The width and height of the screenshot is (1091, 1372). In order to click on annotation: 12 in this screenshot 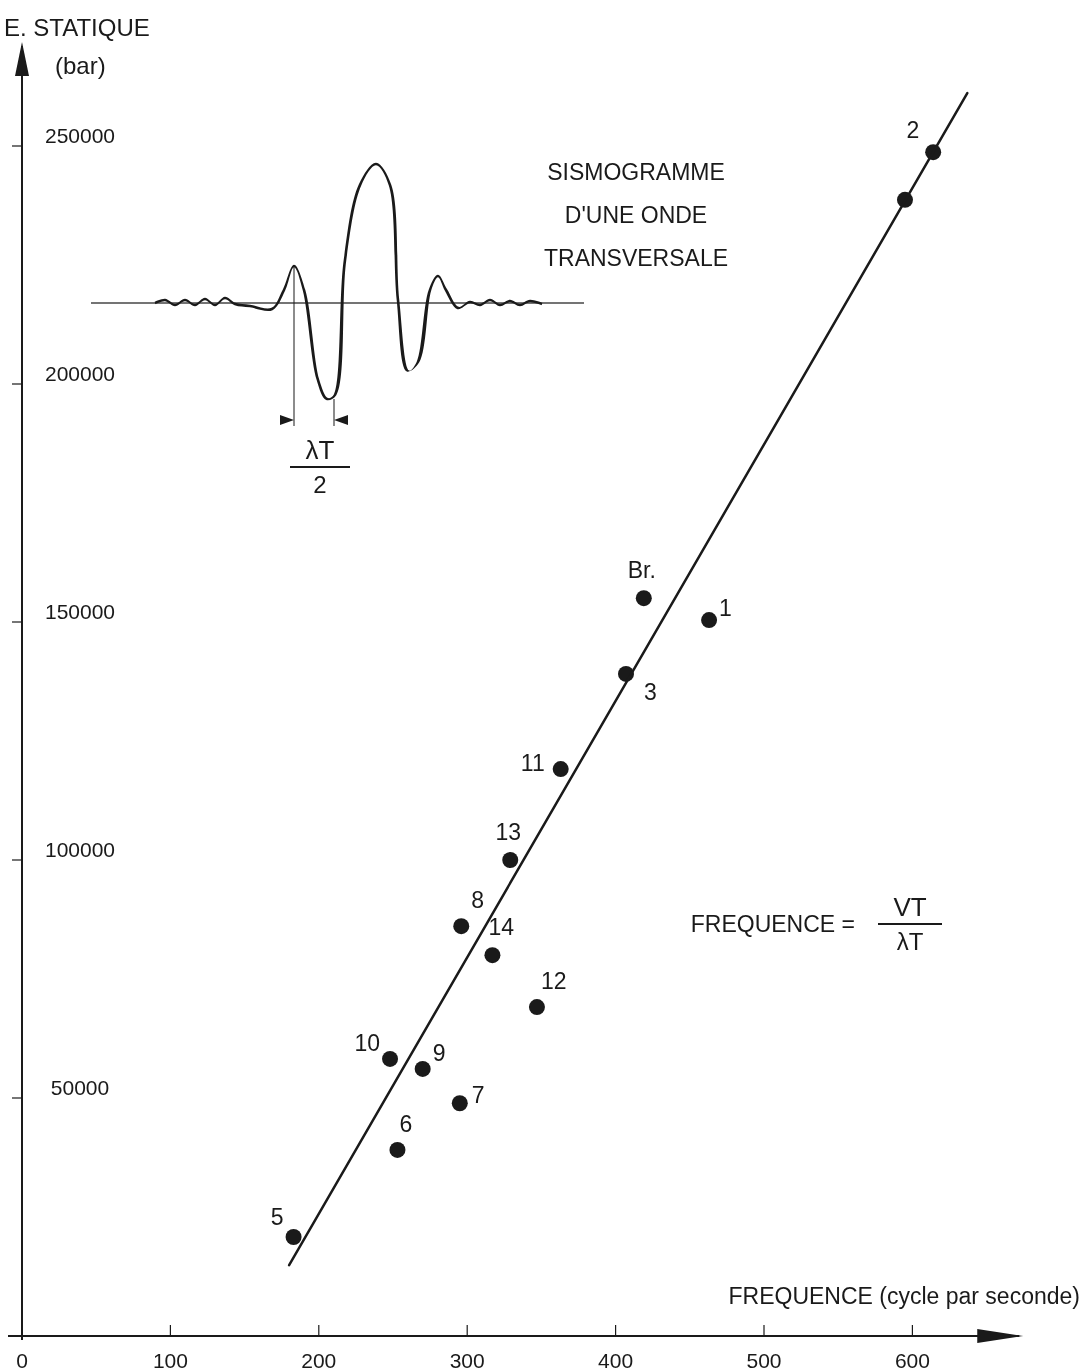, I will do `click(553, 981)`.